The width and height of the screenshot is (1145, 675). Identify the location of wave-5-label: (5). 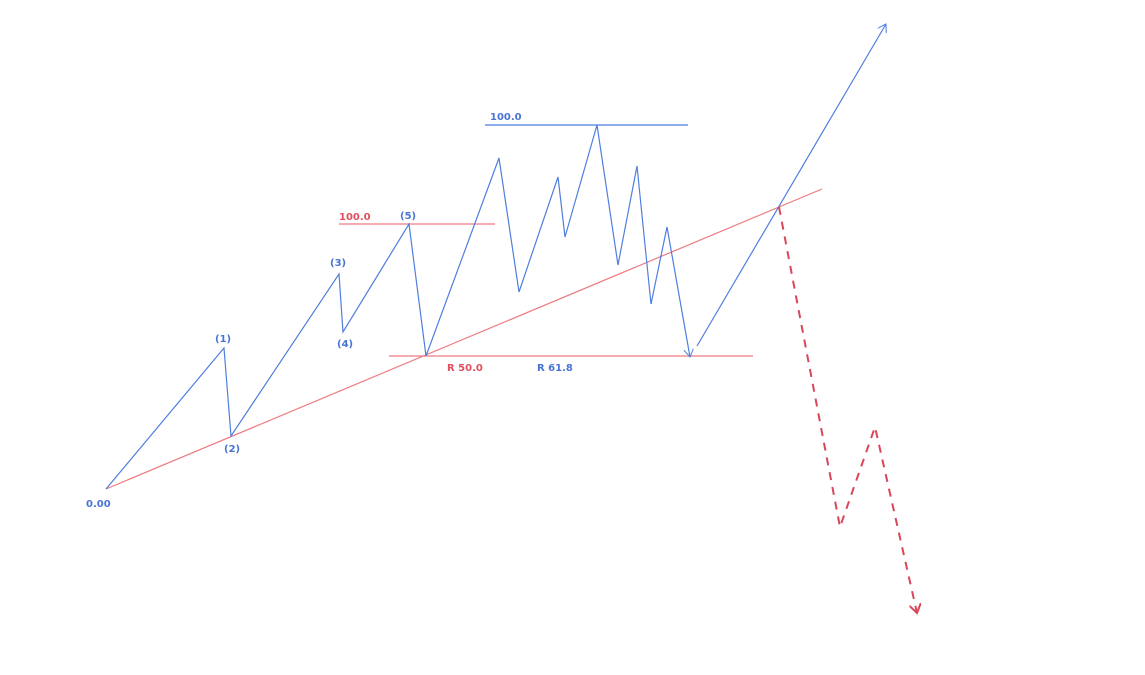
(408, 216).